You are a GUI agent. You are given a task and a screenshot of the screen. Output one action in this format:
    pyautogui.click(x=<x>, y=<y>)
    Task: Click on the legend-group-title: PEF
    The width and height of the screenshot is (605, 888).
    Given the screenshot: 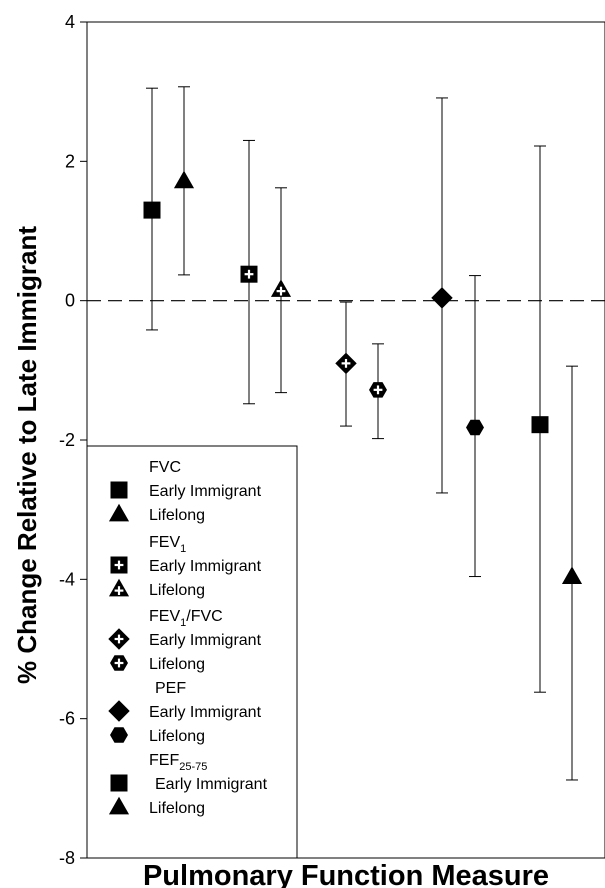 What is the action you would take?
    pyautogui.click(x=170, y=688)
    